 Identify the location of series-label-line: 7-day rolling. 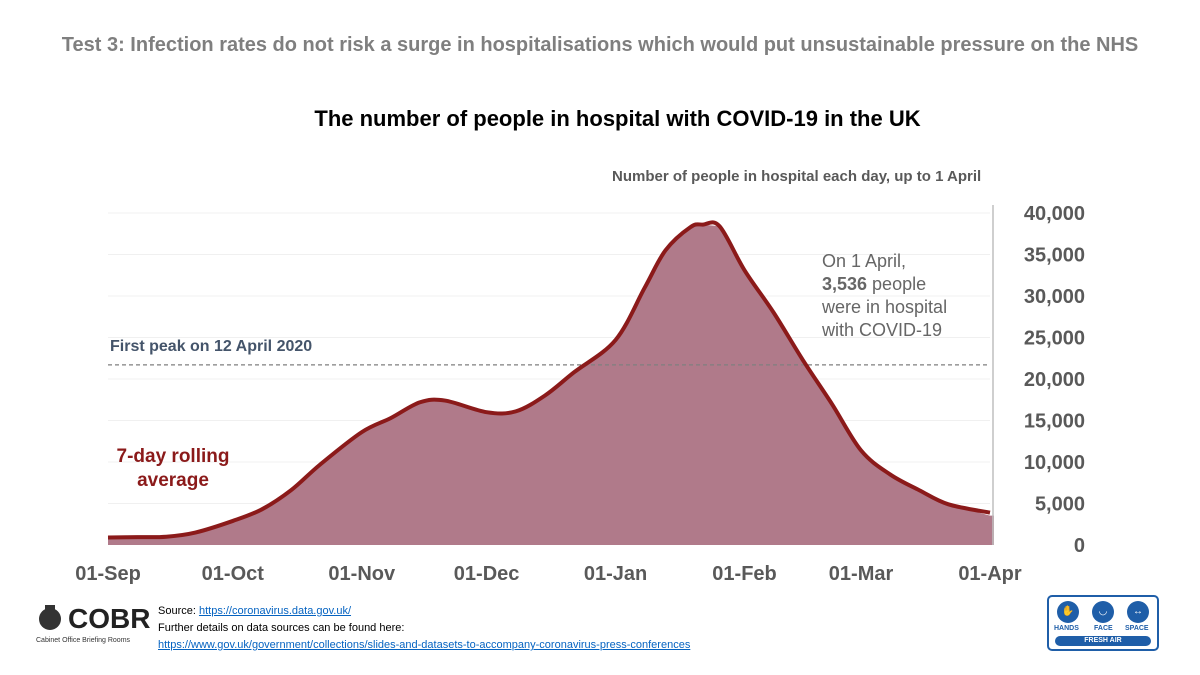
(173, 456).